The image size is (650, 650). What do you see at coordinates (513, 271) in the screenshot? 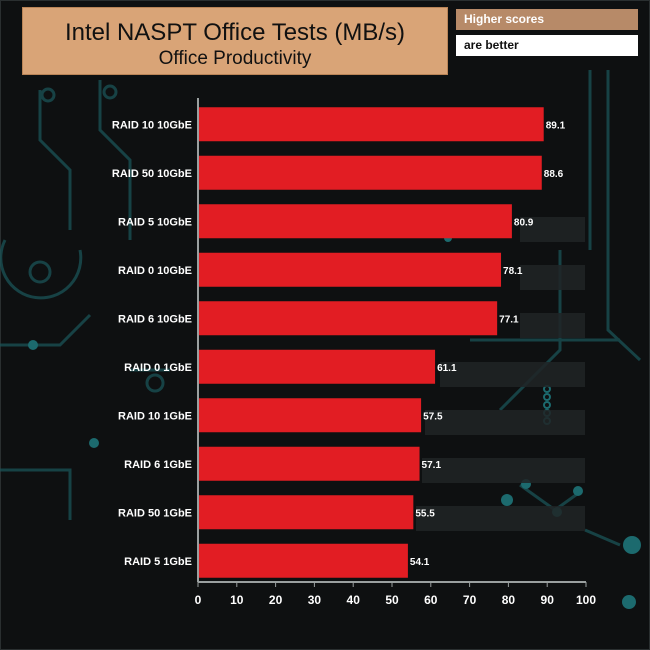
I see `value-label: 78.1` at bounding box center [513, 271].